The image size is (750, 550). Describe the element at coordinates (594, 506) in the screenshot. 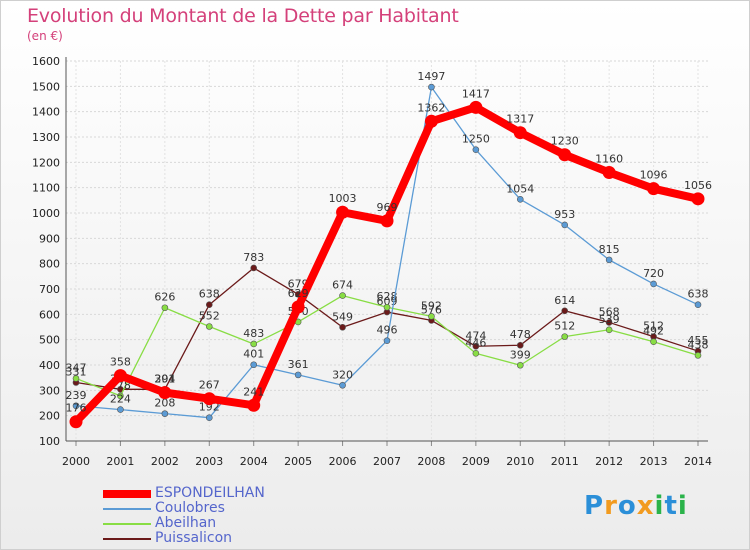

I see `logo-letter: P` at that location.